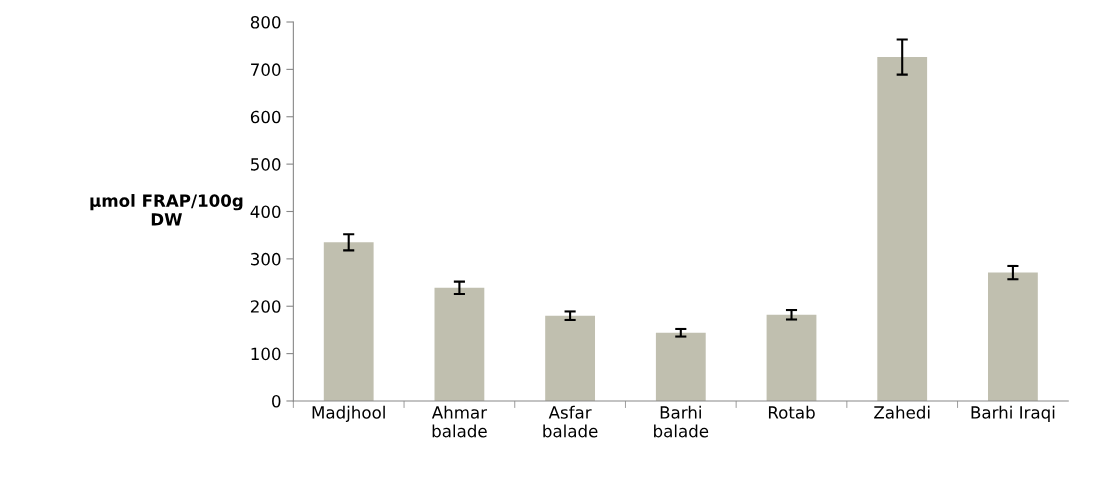 This screenshot has height=489, width=1107. What do you see at coordinates (681, 421) in the screenshot?
I see `x-tick-label: Barhi balade` at bounding box center [681, 421].